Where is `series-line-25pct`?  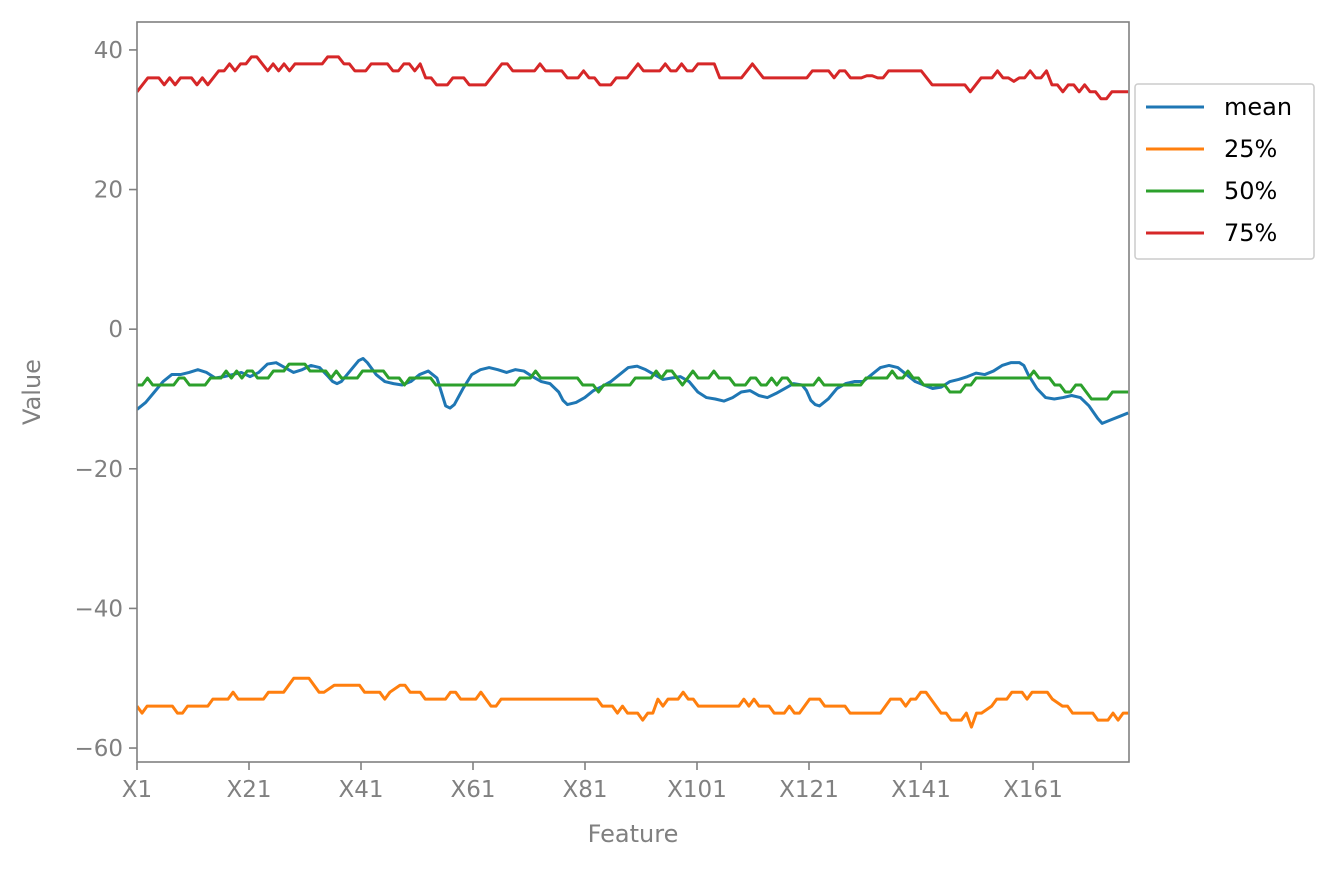
series-line-25pct is located at coordinates (633, 702).